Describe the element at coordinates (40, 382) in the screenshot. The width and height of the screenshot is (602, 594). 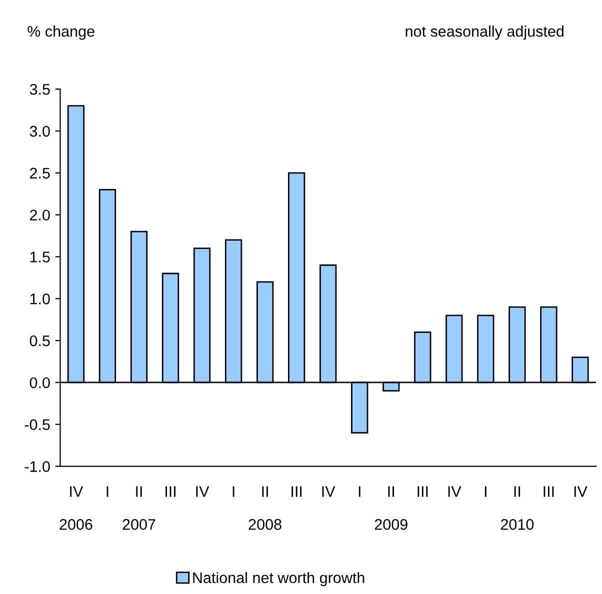
I see `y-tick-label: 0.0` at that location.